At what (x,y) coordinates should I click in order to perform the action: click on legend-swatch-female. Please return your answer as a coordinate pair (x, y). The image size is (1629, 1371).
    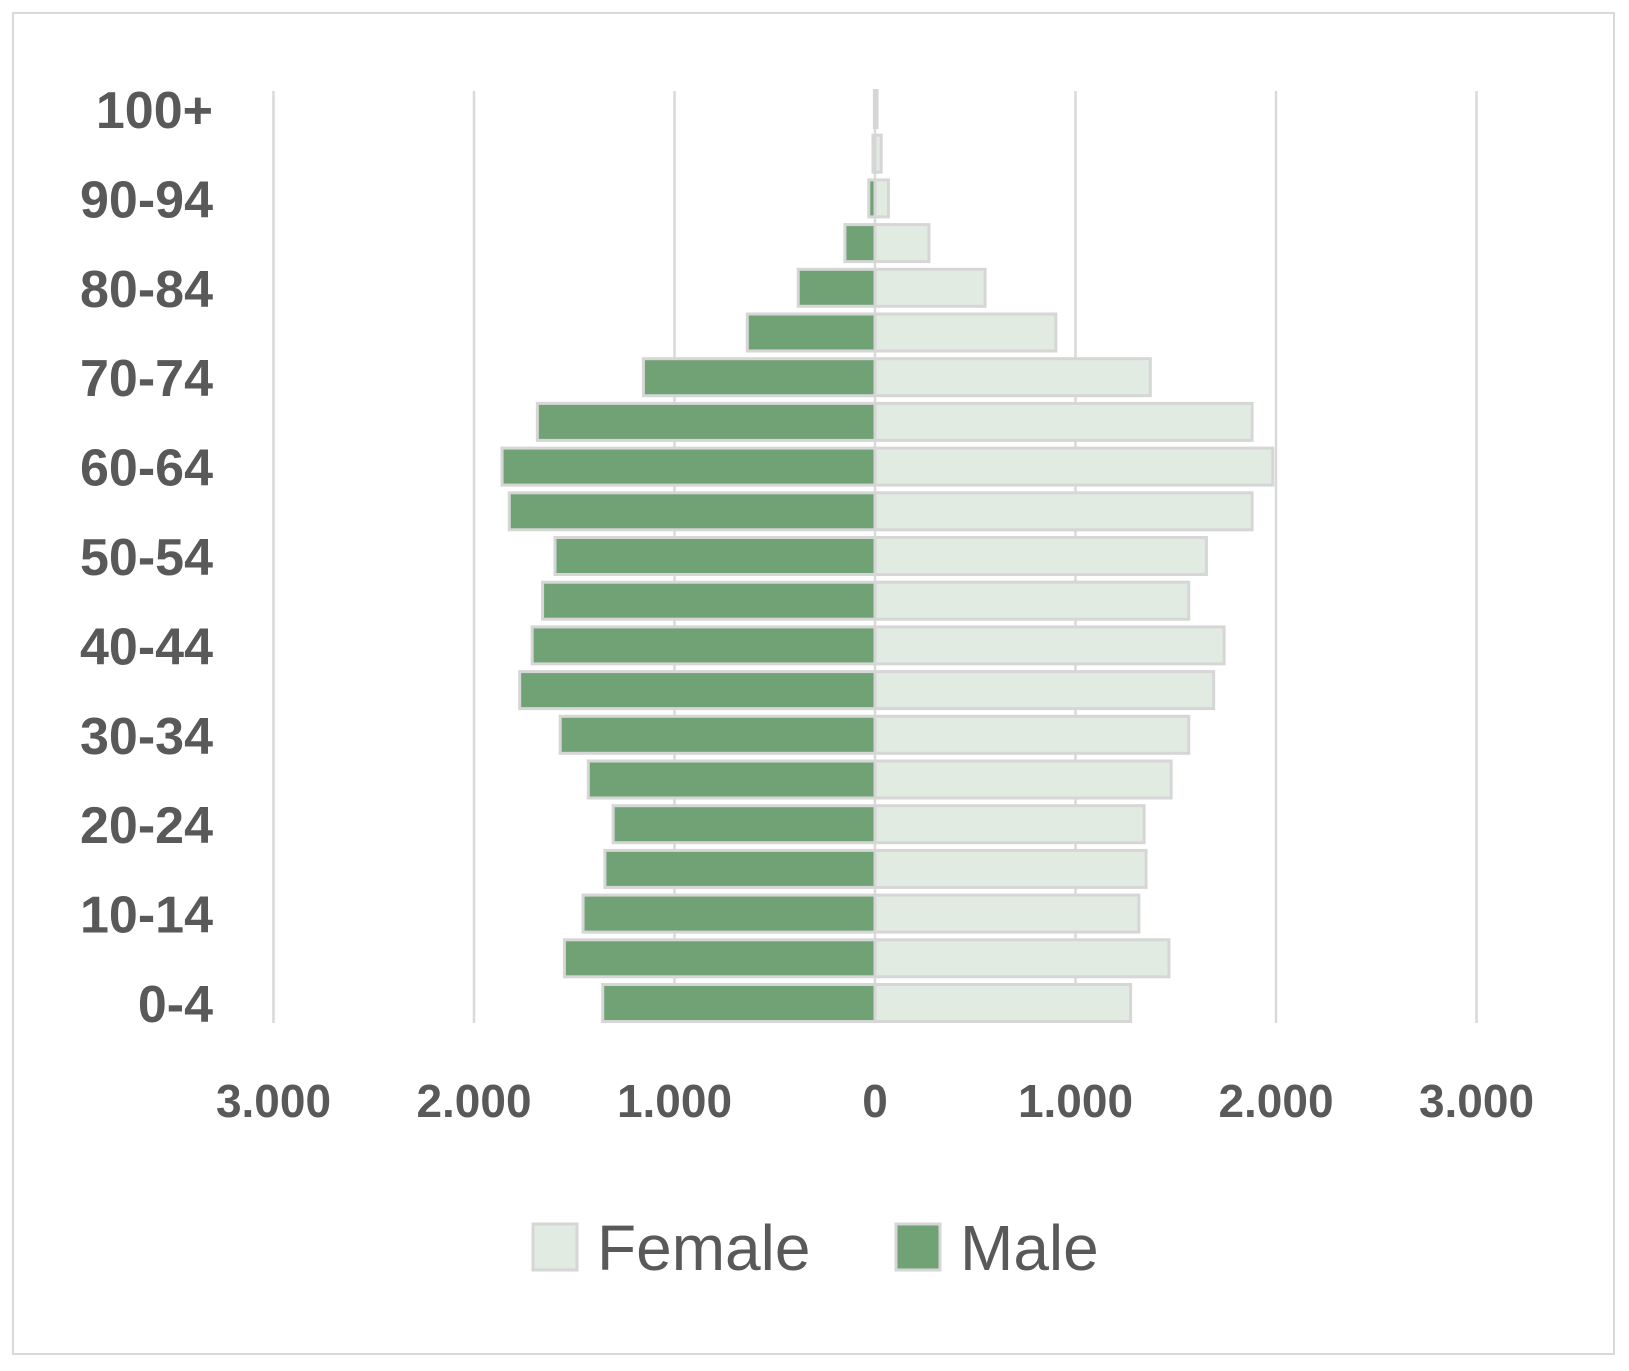
    Looking at the image, I should click on (555, 1247).